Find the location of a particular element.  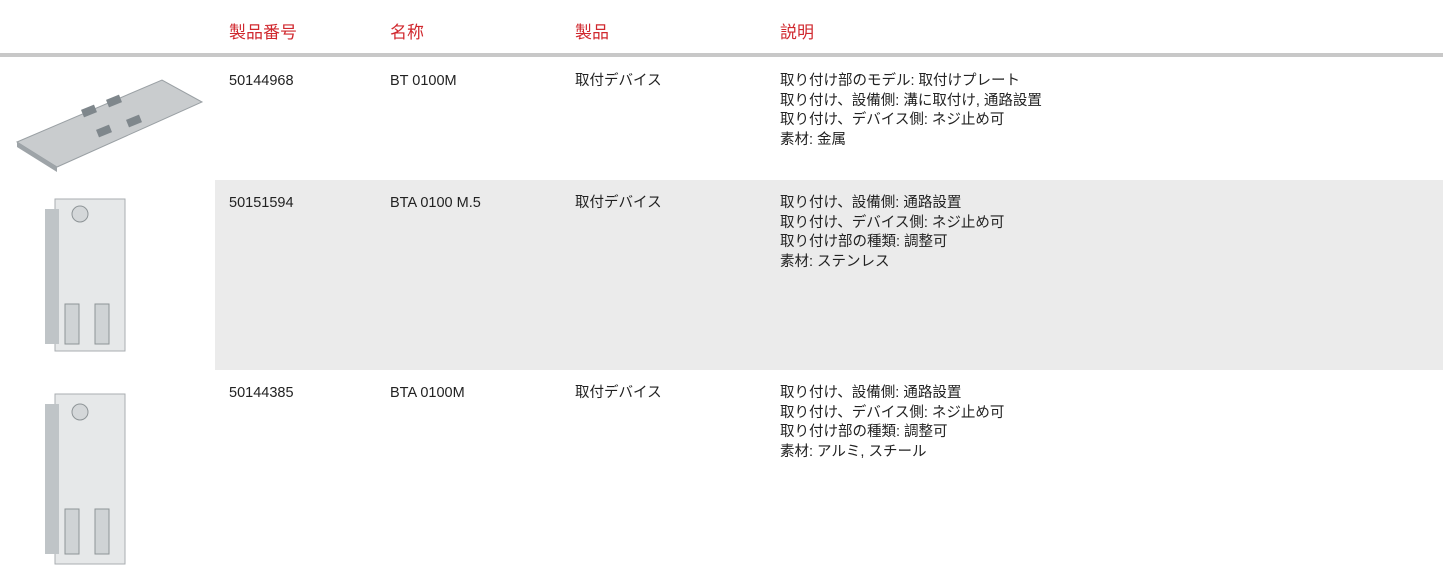

product-number: 50144968 is located at coordinates (261, 81).